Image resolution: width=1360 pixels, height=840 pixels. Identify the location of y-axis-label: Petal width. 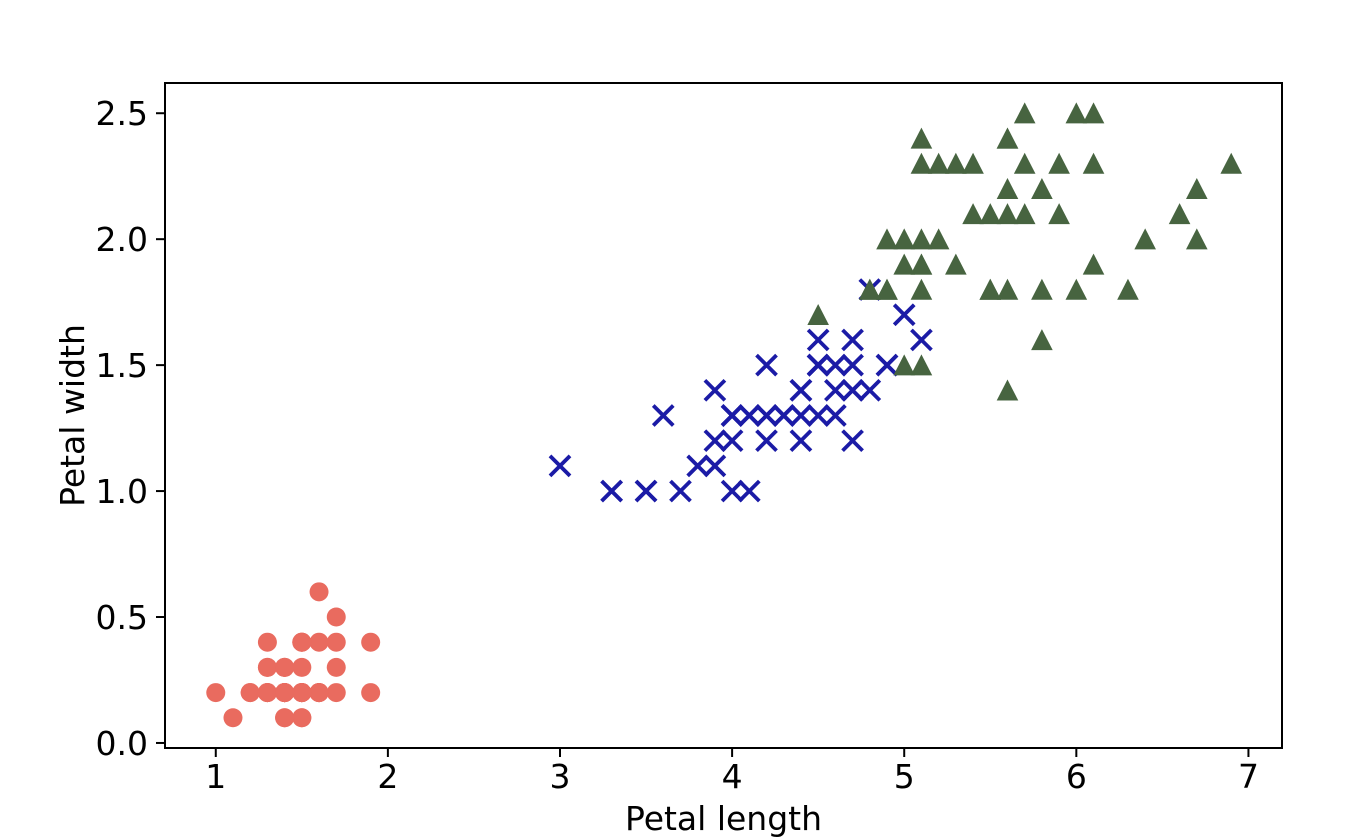
(72, 415).